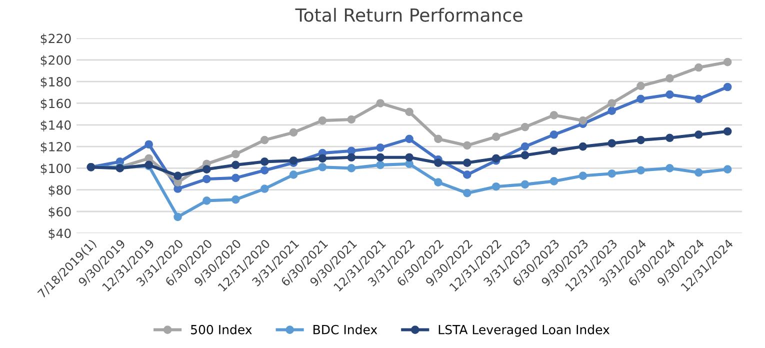 This screenshot has height=348, width=765. What do you see at coordinates (55, 169) in the screenshot?
I see `y-tick-label: $100` at bounding box center [55, 169].